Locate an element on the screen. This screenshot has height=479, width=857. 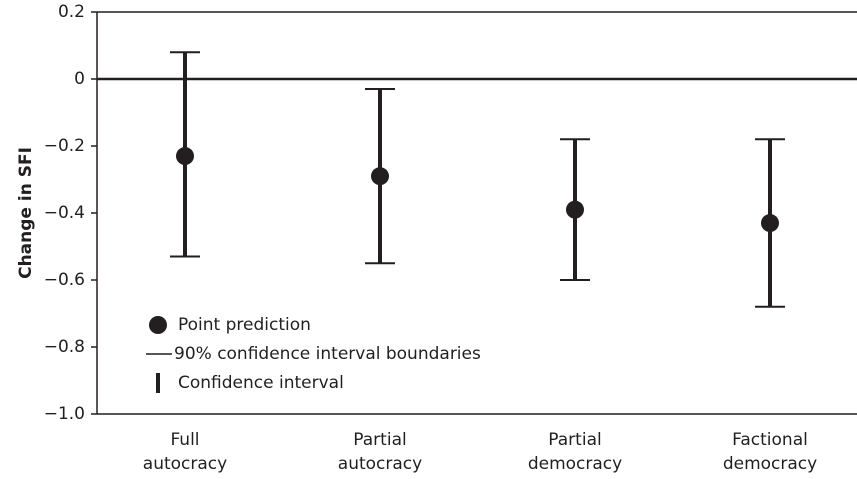
y-tick-label: −0.8 is located at coordinates (64, 347).